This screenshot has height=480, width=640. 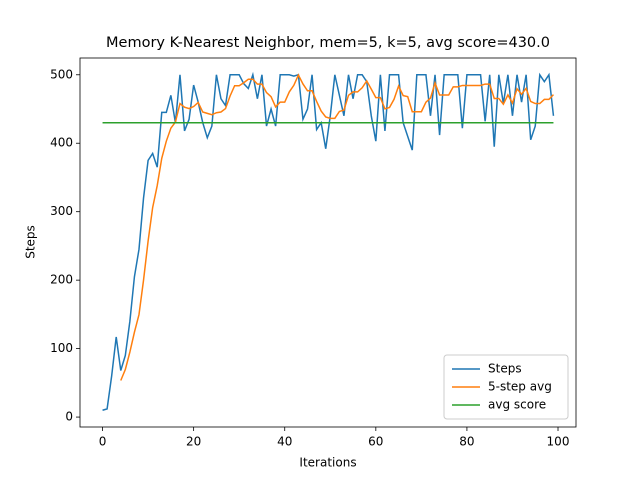 I want to click on x-tick-label: 100, so click(x=558, y=442).